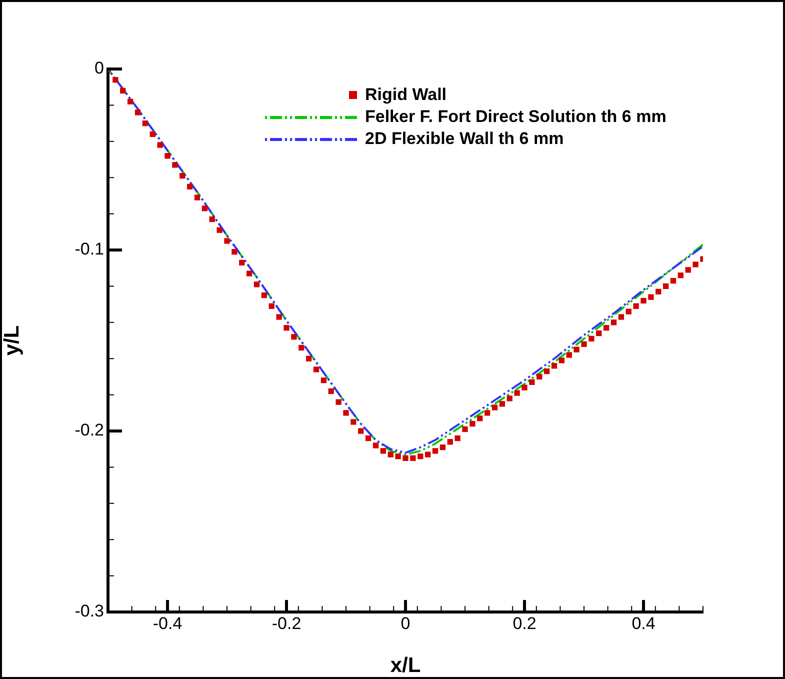 This screenshot has height=679, width=785. What do you see at coordinates (405, 666) in the screenshot?
I see `x-axis-title: x/L` at bounding box center [405, 666].